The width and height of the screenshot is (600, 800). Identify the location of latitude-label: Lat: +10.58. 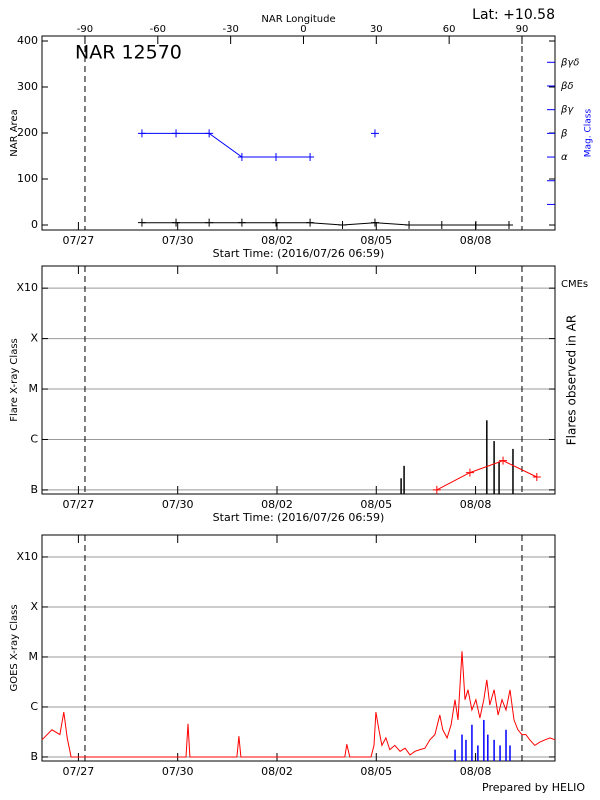
(513, 15).